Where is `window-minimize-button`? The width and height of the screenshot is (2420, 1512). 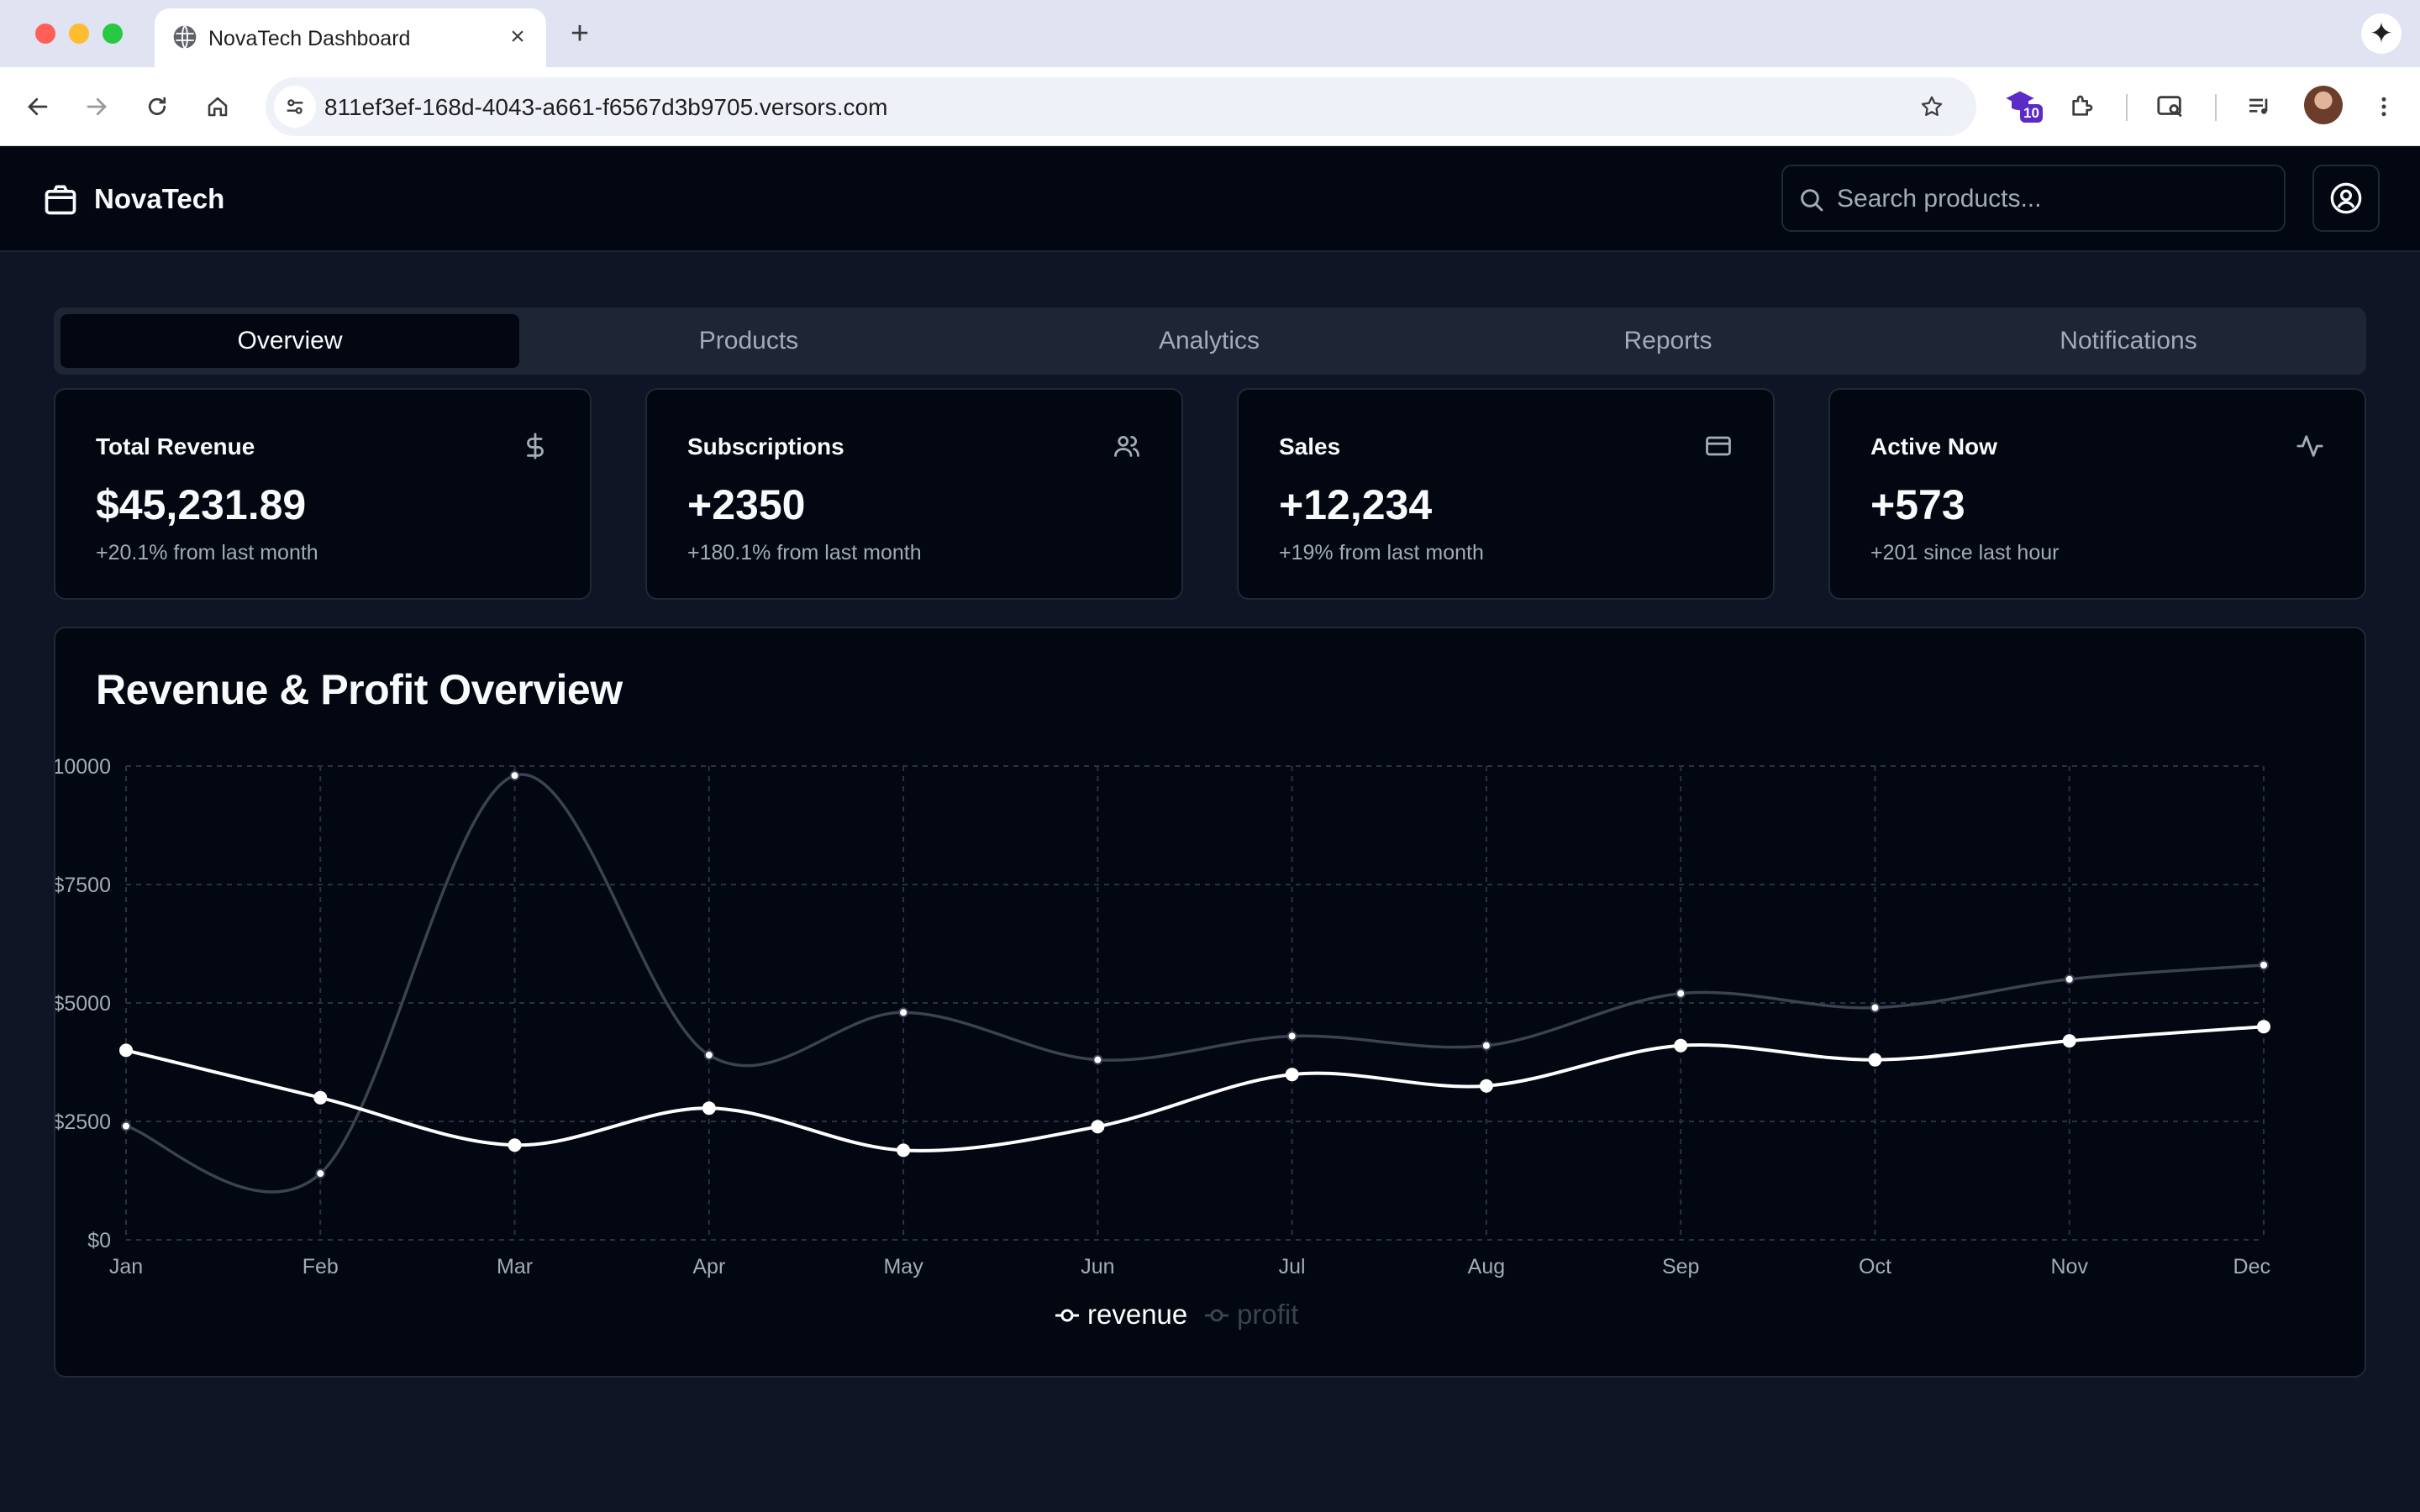 window-minimize-button is located at coordinates (79, 34).